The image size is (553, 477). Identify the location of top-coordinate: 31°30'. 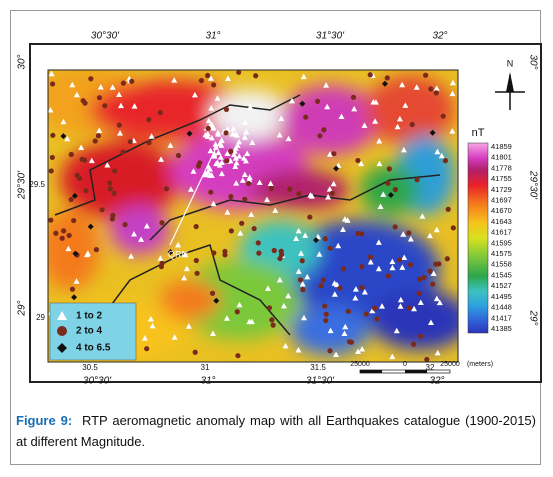
(330, 36).